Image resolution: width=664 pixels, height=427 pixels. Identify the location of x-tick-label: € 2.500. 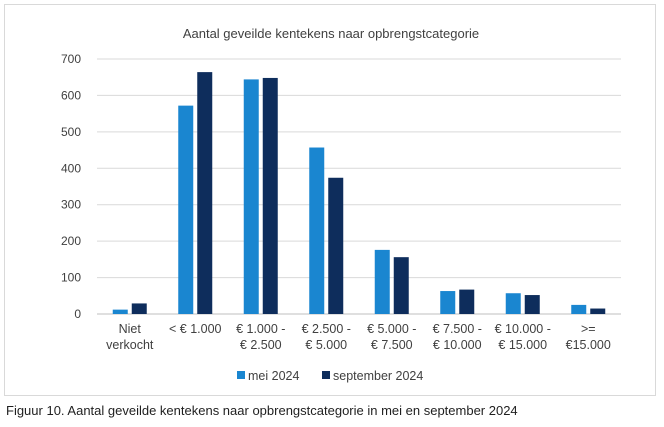
(261, 345).